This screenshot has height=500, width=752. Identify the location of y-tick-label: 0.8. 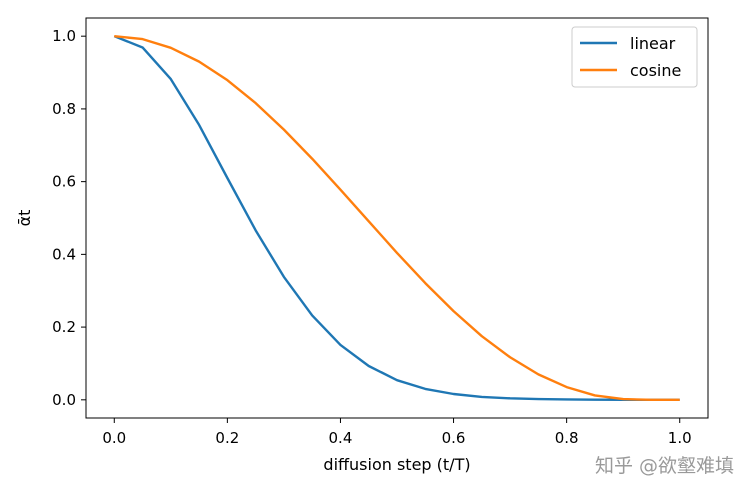
(64, 109).